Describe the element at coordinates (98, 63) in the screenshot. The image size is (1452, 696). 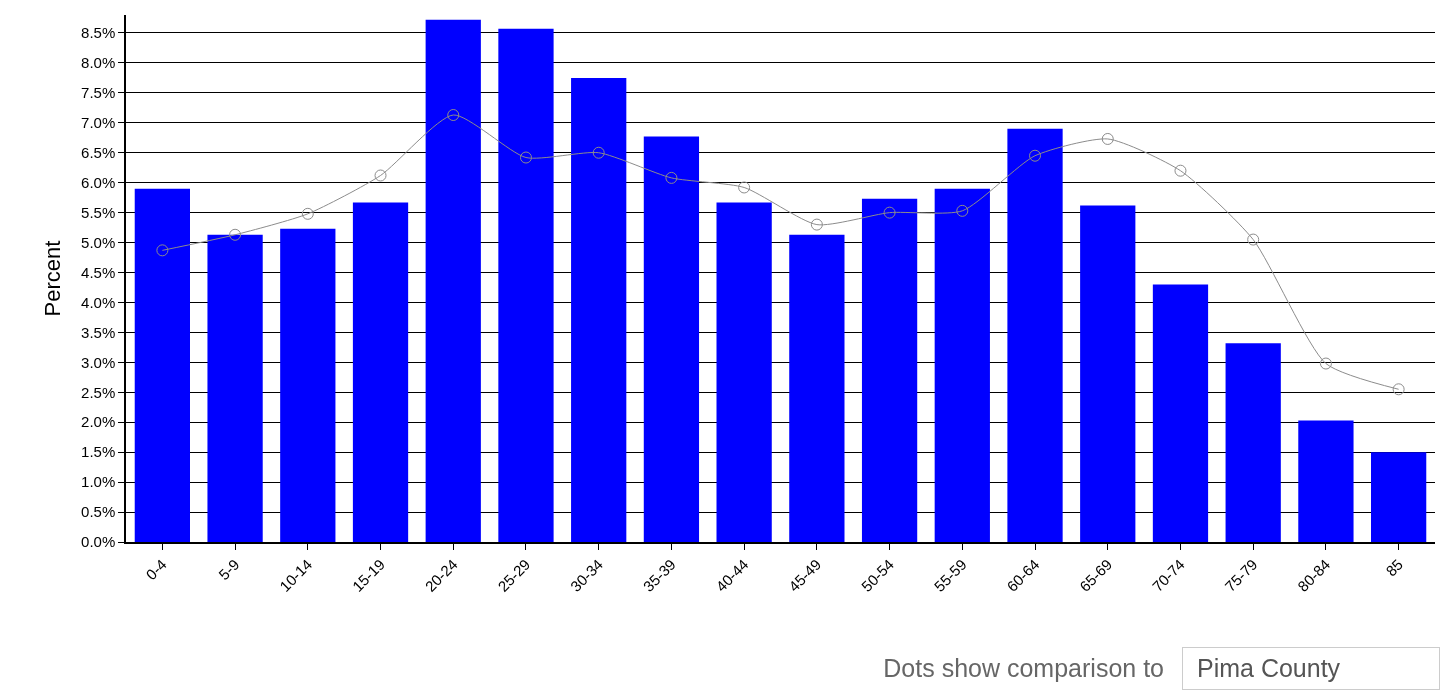
I see `y-tick-label: 8.0%` at that location.